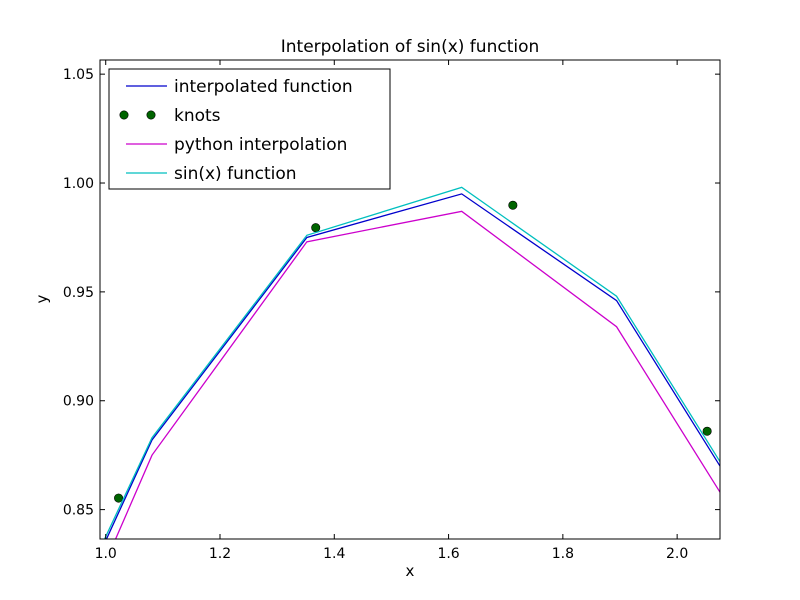 This screenshot has height=600, width=800. Describe the element at coordinates (410, 47) in the screenshot. I see `chart-title: Interpolation of sin(x) function` at that location.